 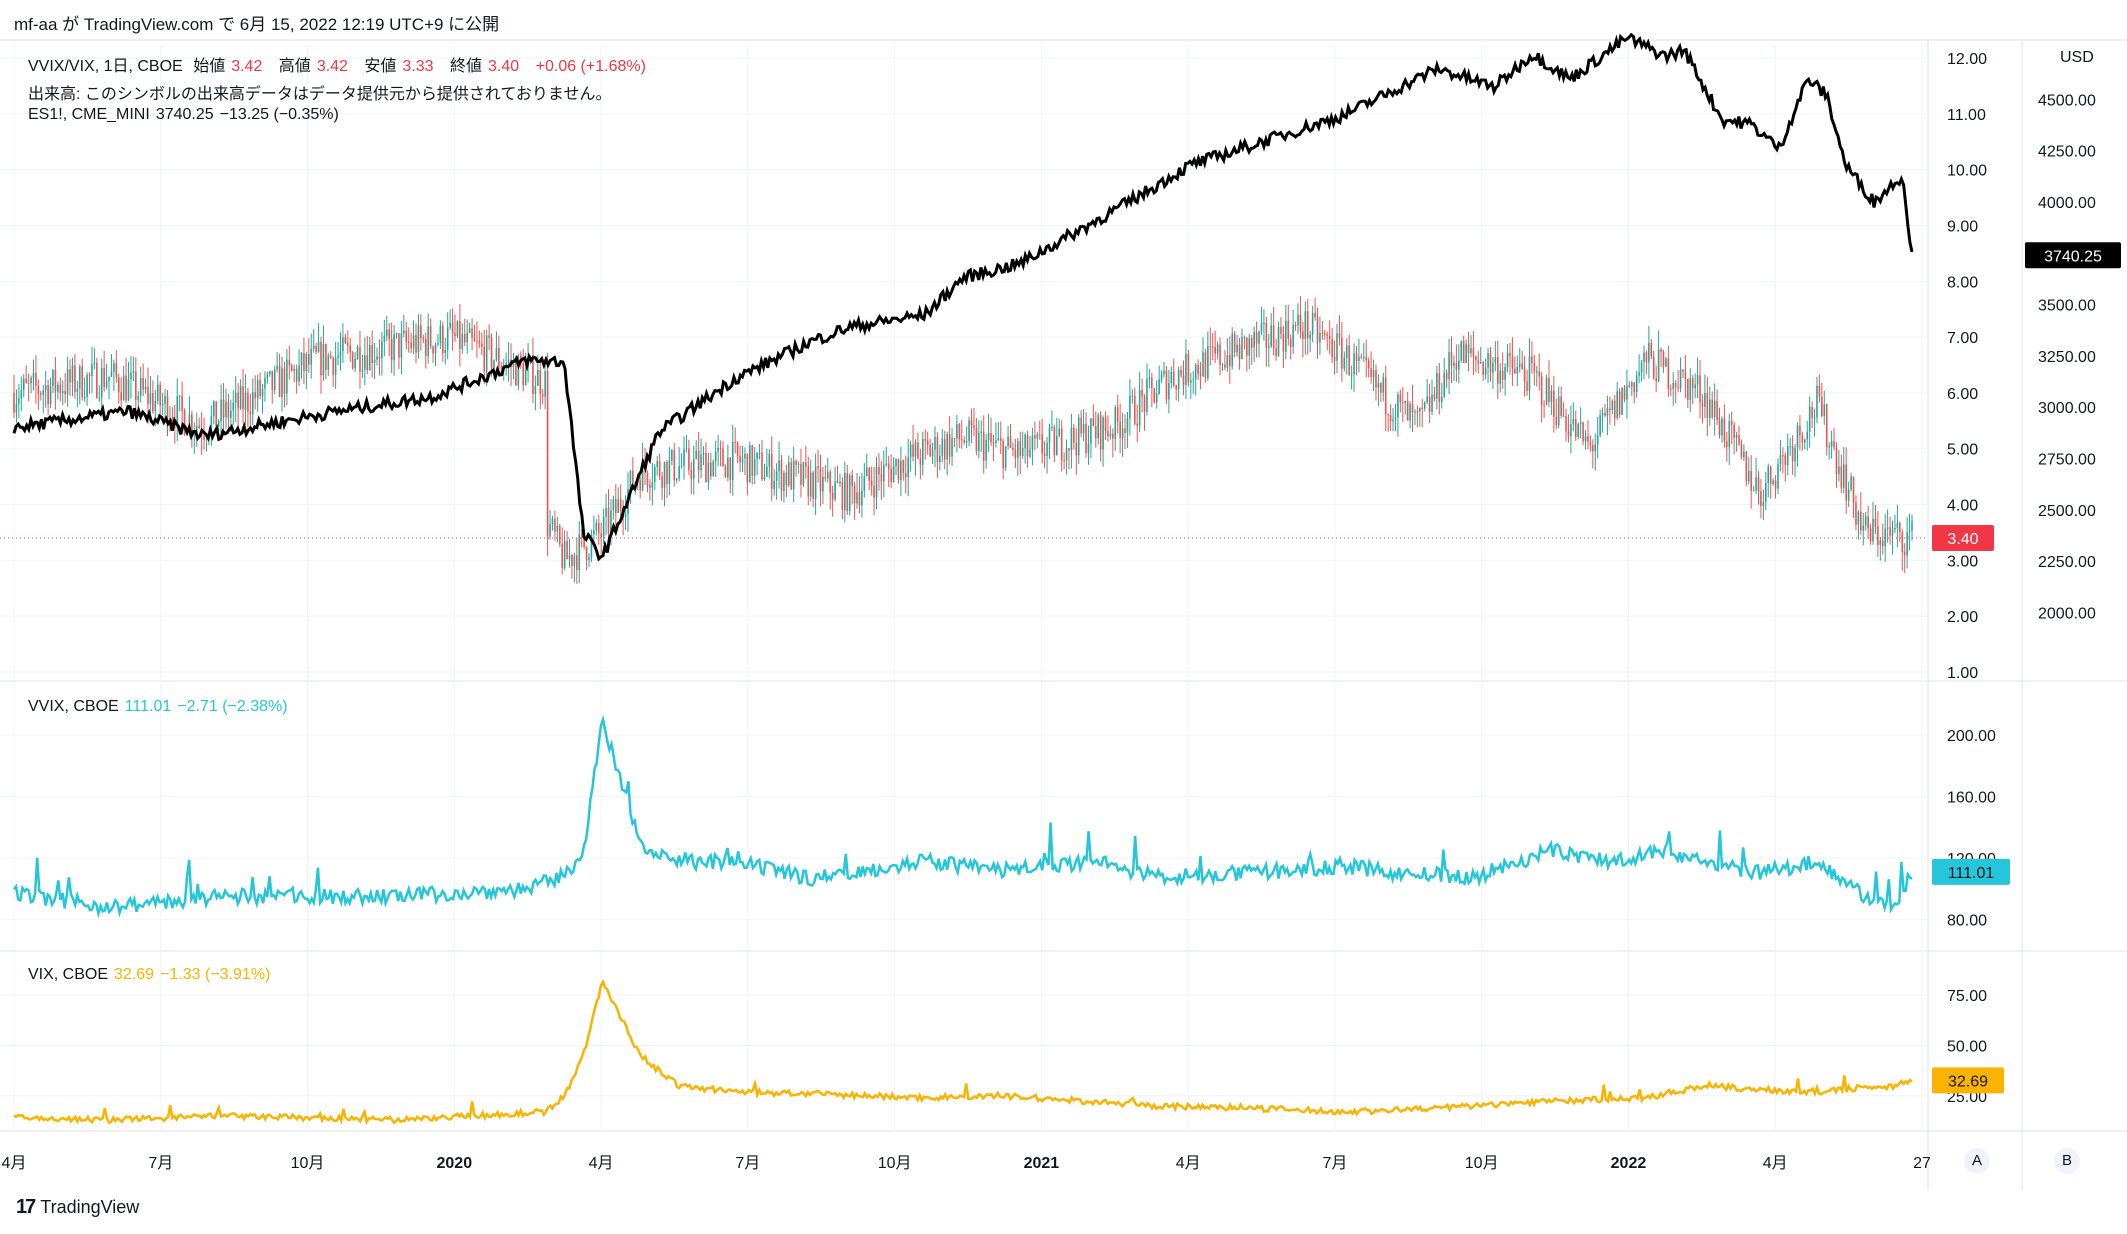 What do you see at coordinates (2067, 511) in the screenshot?
I see `y2-tick-label: 2500.00` at bounding box center [2067, 511].